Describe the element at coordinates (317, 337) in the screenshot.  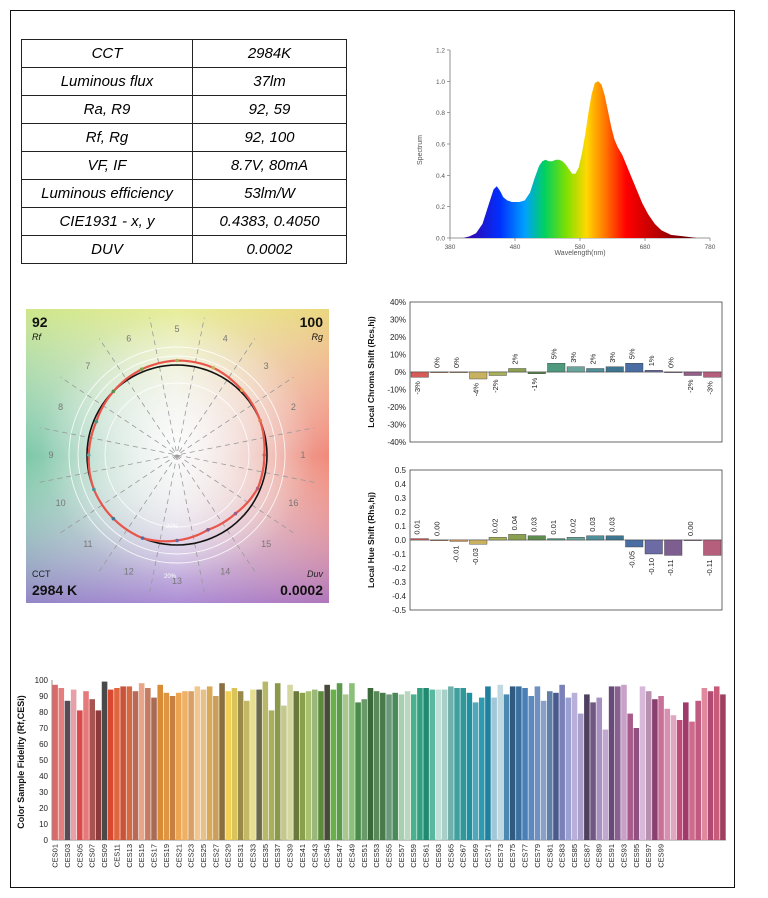
I see `rg-label: Rg` at that location.